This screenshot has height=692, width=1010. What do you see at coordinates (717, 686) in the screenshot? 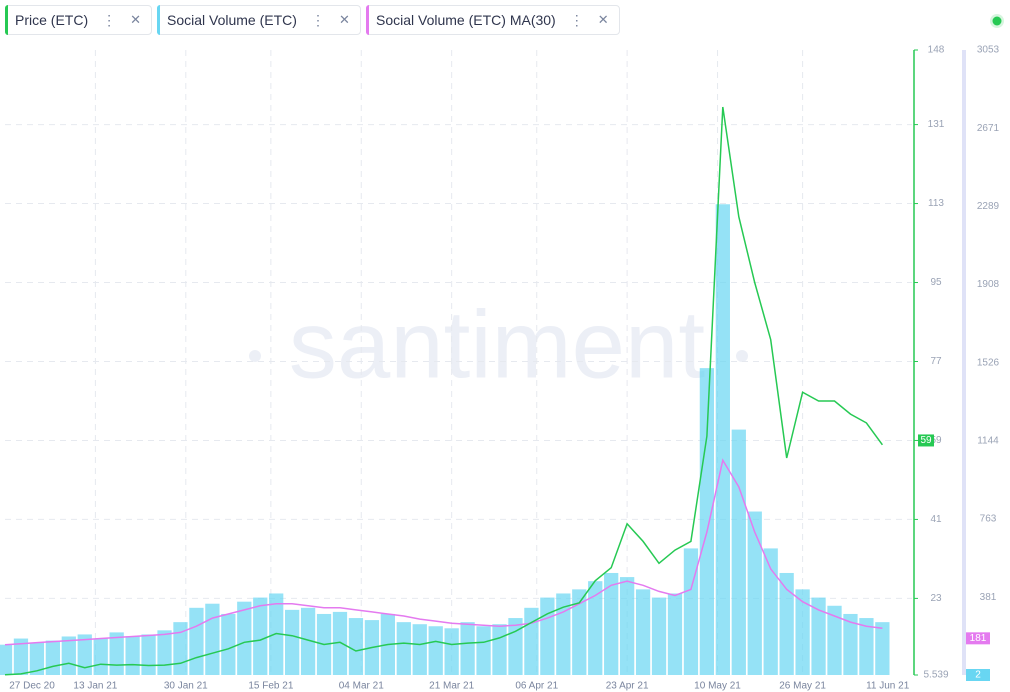
I see `x-tick-label: 10 May 21` at bounding box center [717, 686].